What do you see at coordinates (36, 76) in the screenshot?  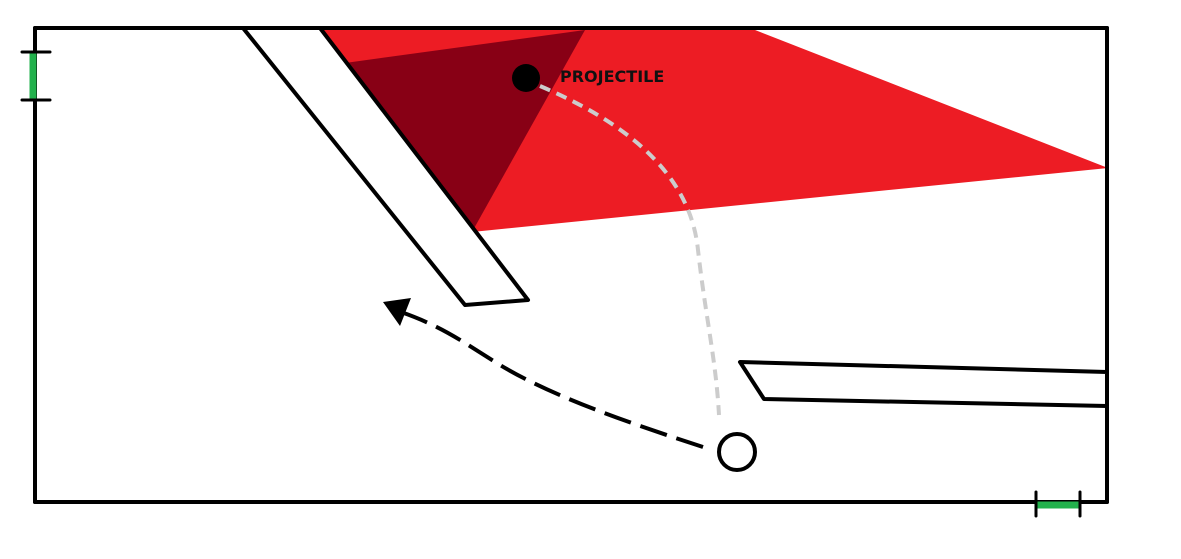 I see `green-marker-top-left` at bounding box center [36, 76].